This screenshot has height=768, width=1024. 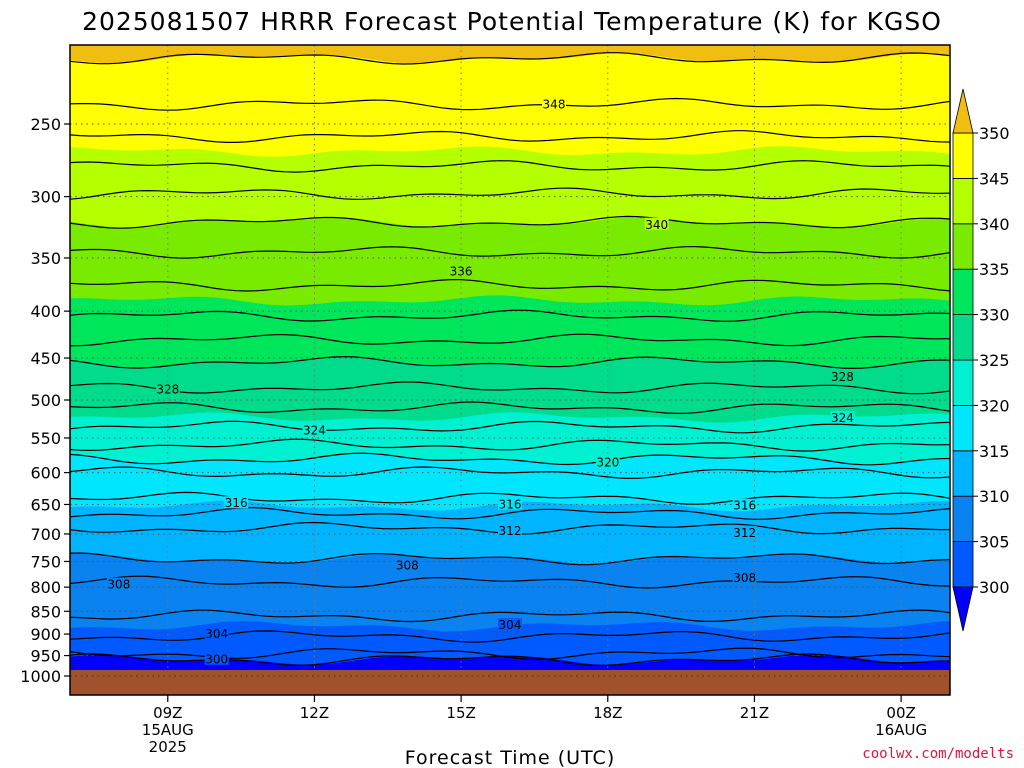 I want to click on contour-label: 348, so click(x=554, y=104).